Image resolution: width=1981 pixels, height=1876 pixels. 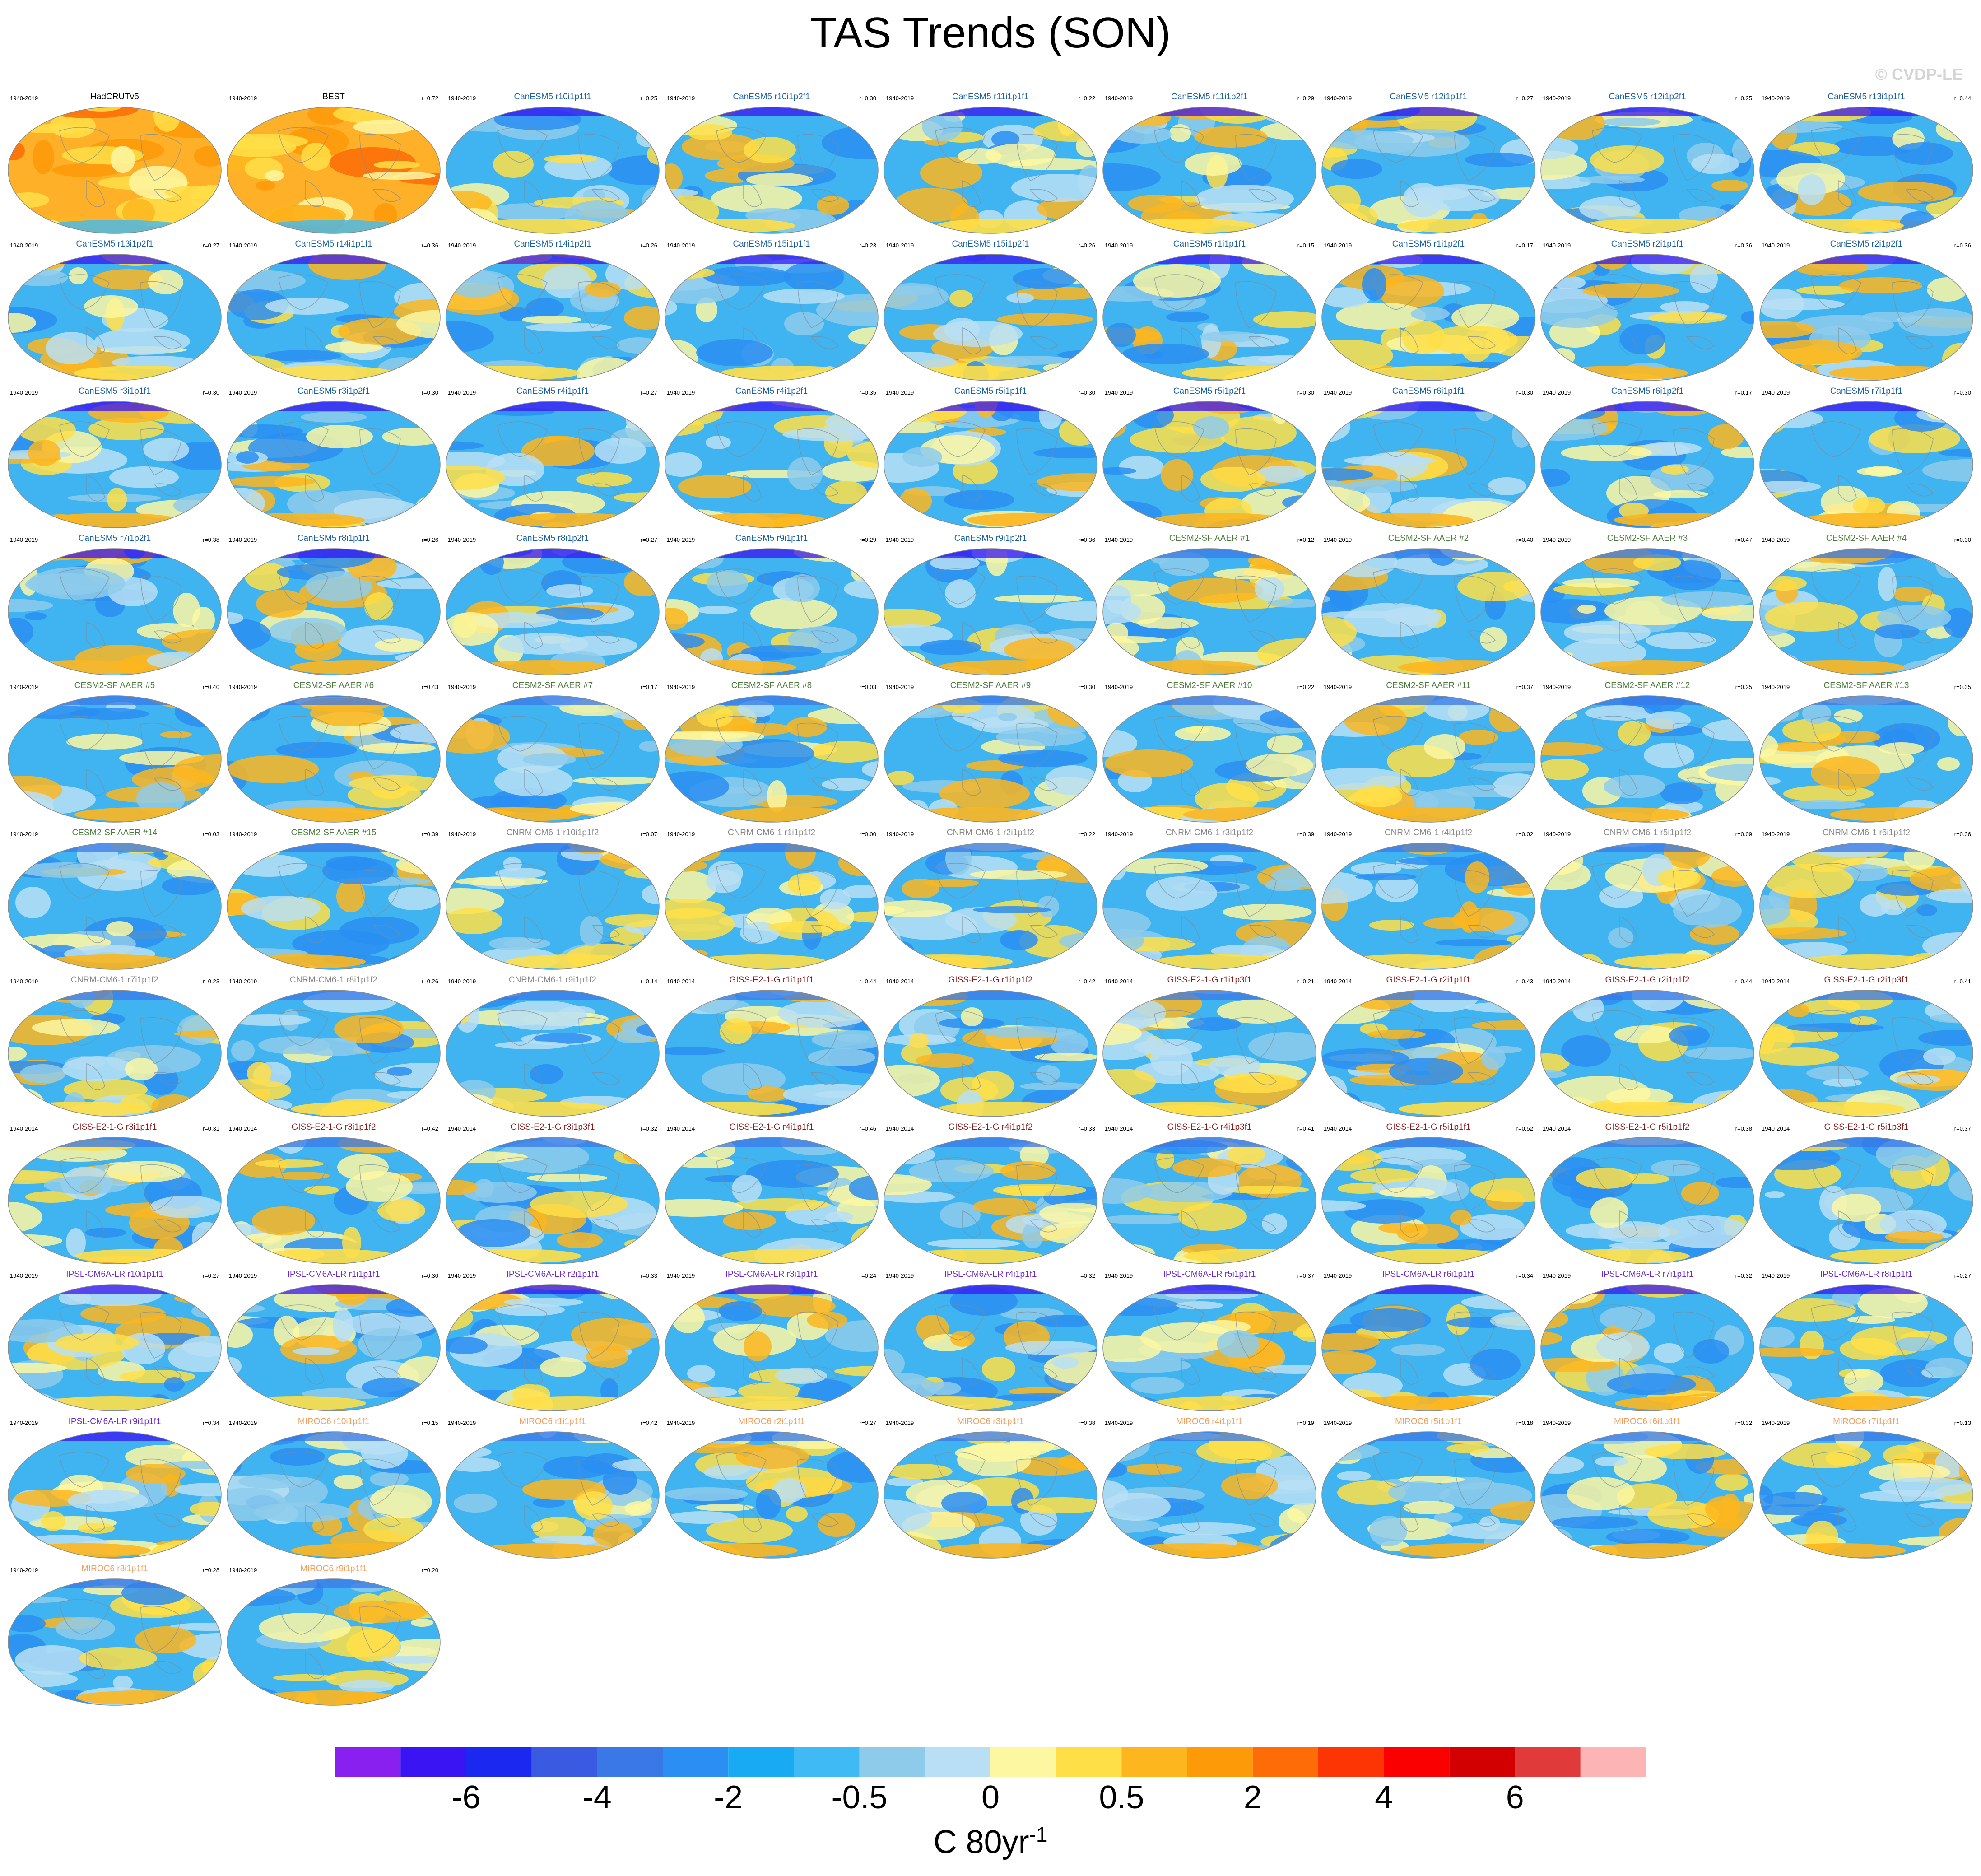 I want to click on panel-correlation: r=0.40, so click(x=1524, y=539).